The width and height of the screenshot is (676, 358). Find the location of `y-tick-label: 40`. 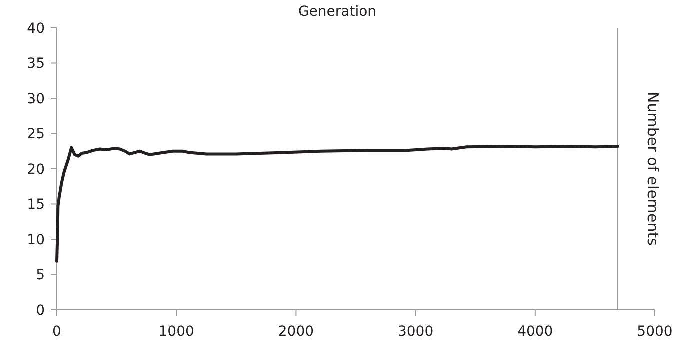

y-tick-label: 40 is located at coordinates (36, 28).